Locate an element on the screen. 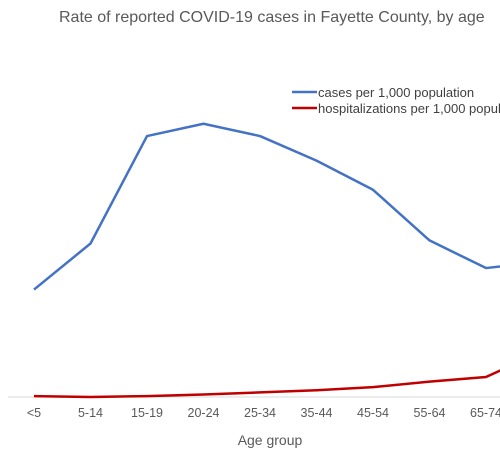  x-tick-label: 25-34 is located at coordinates (260, 413).